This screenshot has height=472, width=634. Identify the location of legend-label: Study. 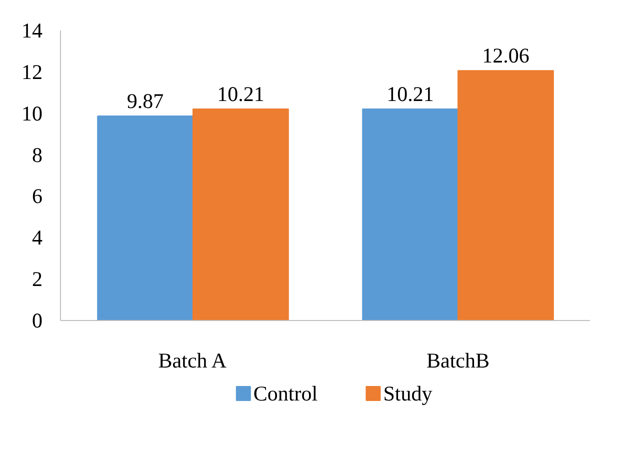
(408, 394).